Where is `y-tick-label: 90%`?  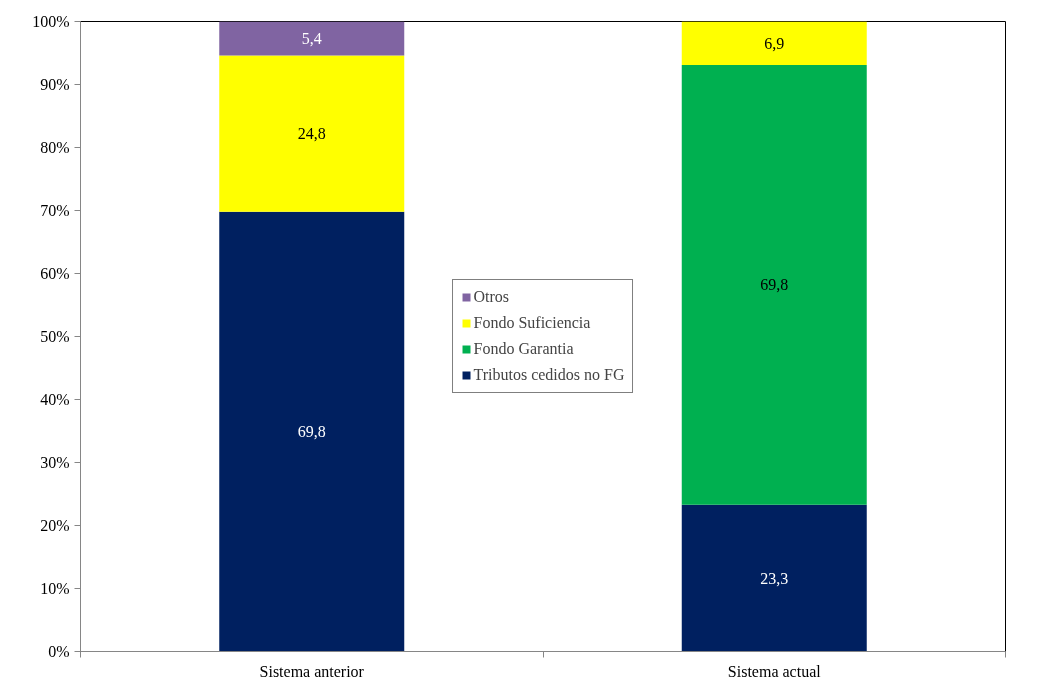 y-tick-label: 90% is located at coordinates (55, 84).